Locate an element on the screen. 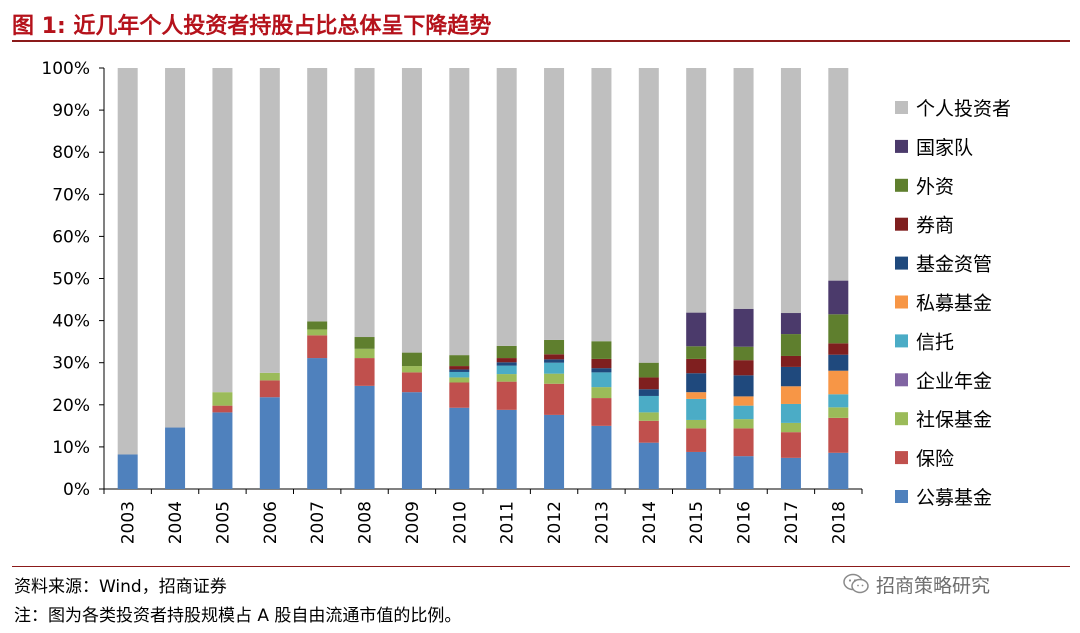 This screenshot has height=633, width=1080. legend-label: 券商 is located at coordinates (935, 226).